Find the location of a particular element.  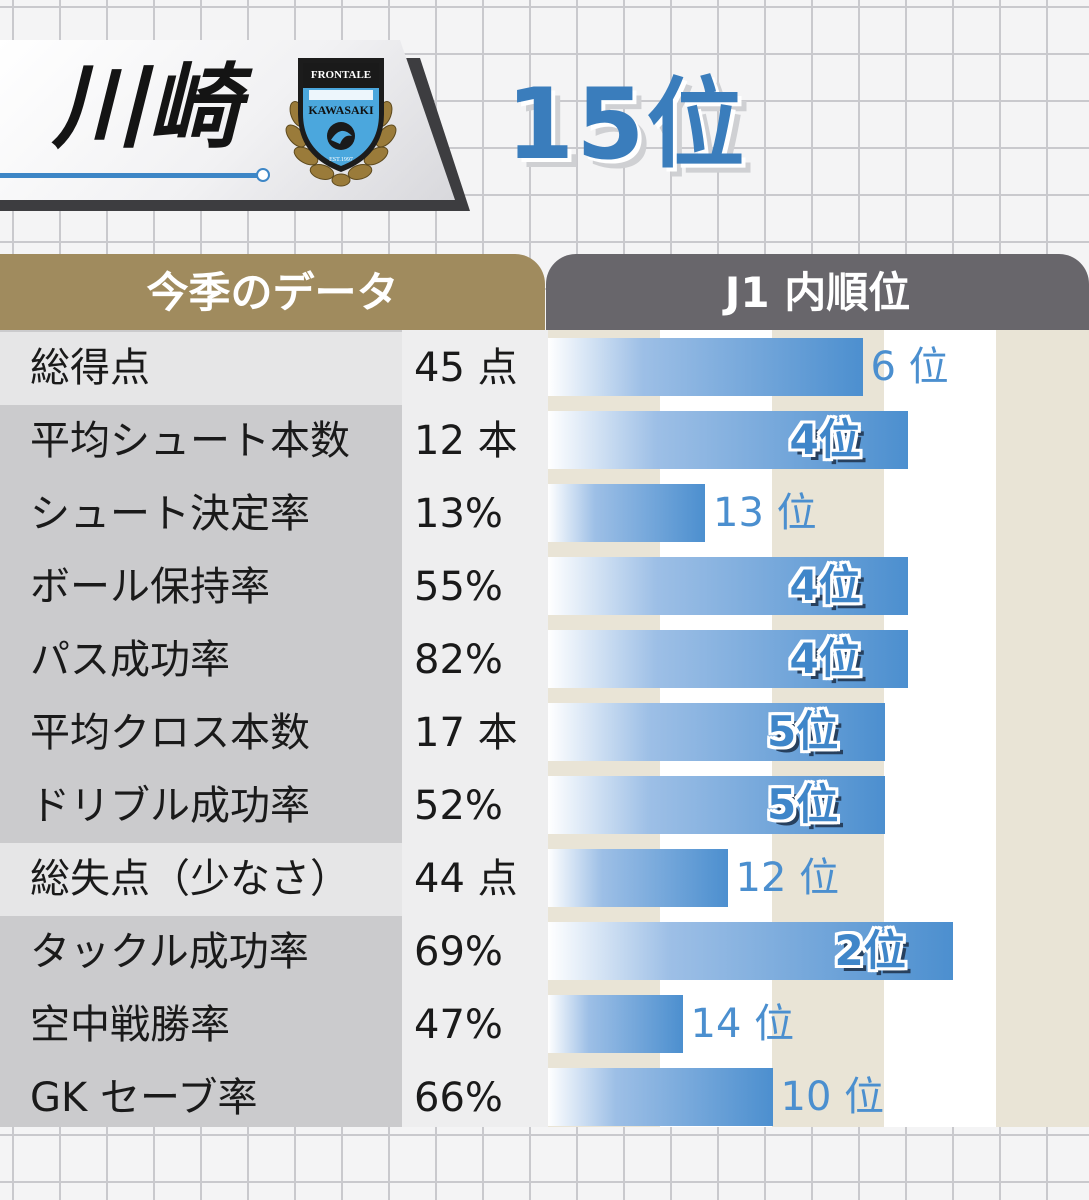

rank-label: 14 位 is located at coordinates (742, 1024).